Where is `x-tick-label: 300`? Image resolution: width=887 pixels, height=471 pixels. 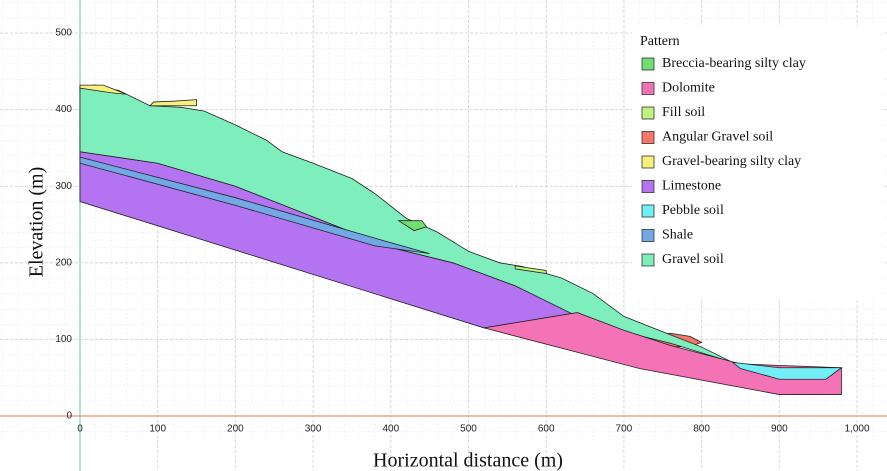 x-tick-label: 300 is located at coordinates (313, 429).